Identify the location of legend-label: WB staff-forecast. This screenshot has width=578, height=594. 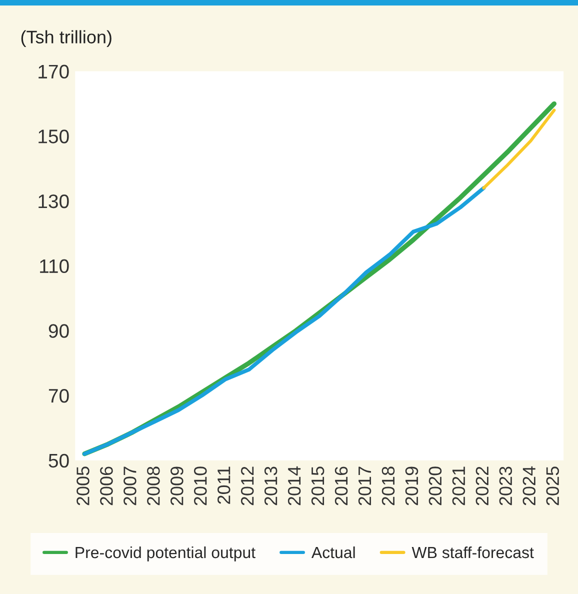
(473, 552).